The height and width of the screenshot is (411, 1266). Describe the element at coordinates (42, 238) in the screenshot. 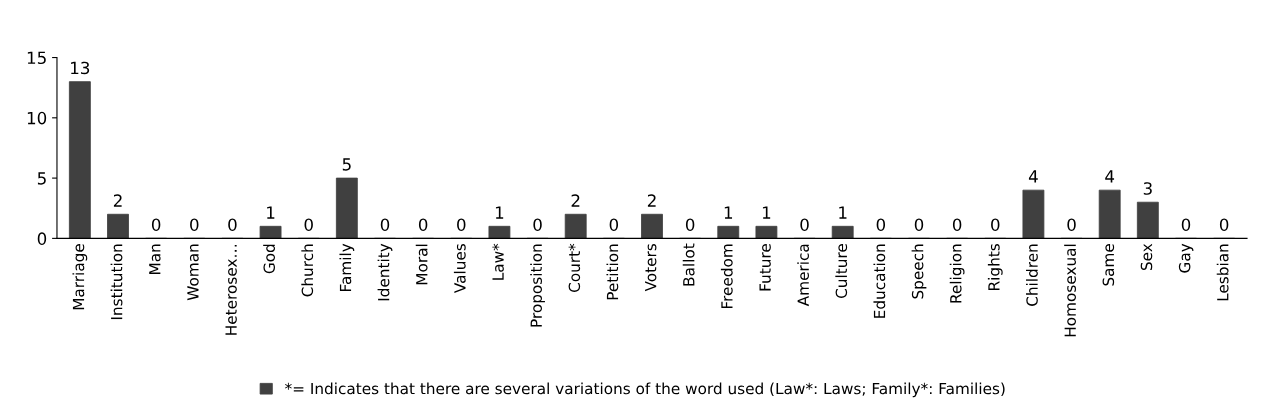

I see `y-tick-label: 0` at that location.